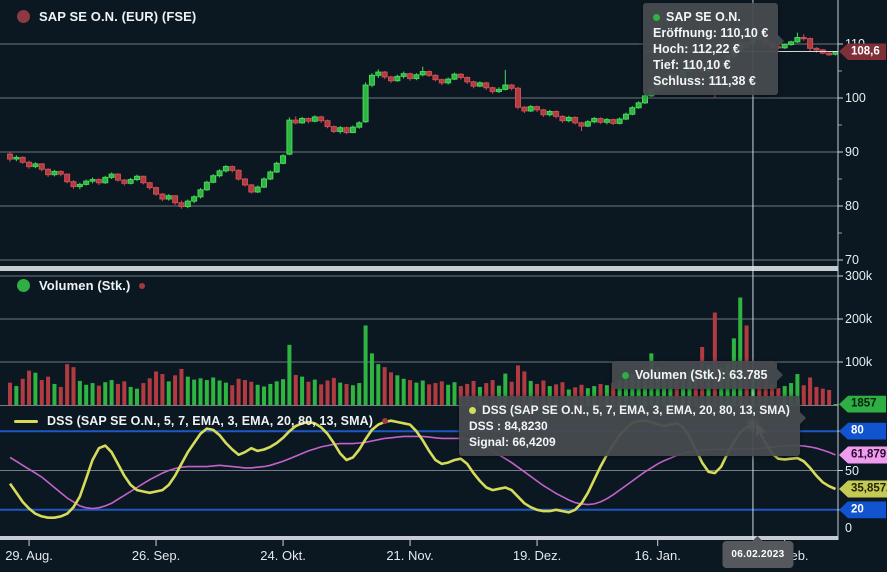 This screenshot has height=572, width=887. I want to click on dss-level-20-badge: 20, so click(862, 510).